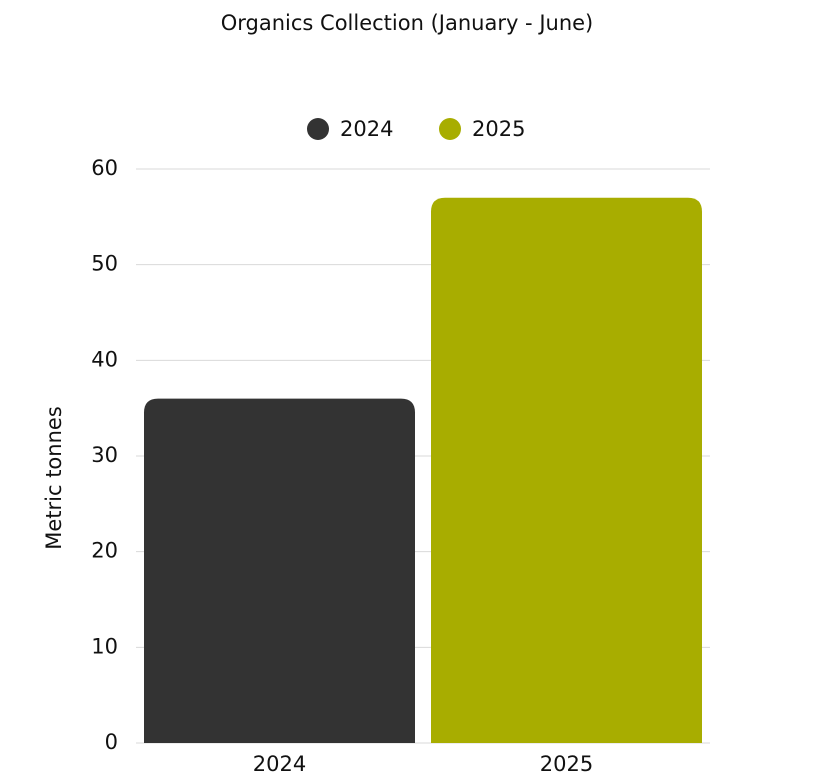 This screenshot has height=784, width=814. What do you see at coordinates (104, 168) in the screenshot?
I see `y-tick-label: 60` at bounding box center [104, 168].